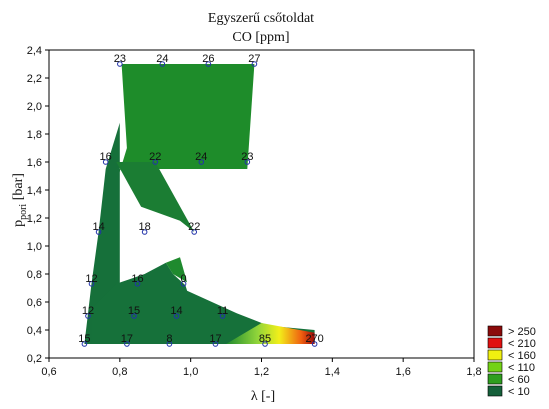 The height and width of the screenshot is (409, 549). Describe the element at coordinates (34, 275) in the screenshot. I see `y-tick-label: 0,8` at that location.